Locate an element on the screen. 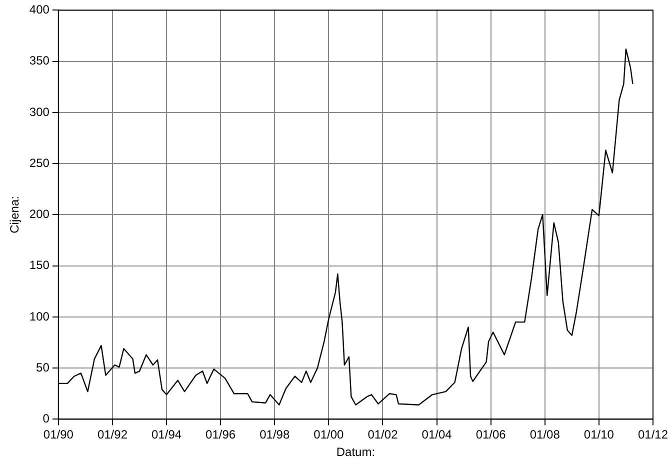  x-tick-label: 01/00 is located at coordinates (329, 435).